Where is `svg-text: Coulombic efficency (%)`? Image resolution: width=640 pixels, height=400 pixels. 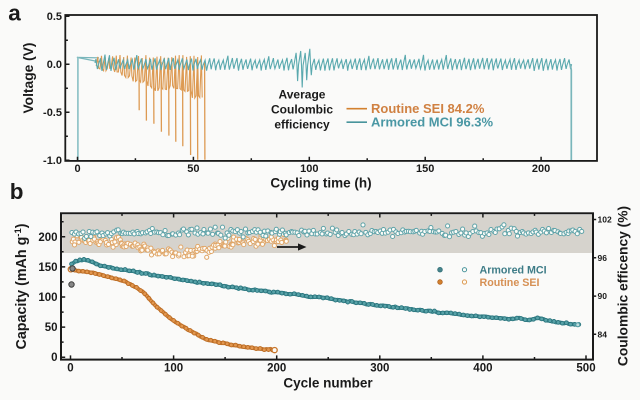
svg-text: Coulombic efficency (%) is located at coordinates (623, 286).